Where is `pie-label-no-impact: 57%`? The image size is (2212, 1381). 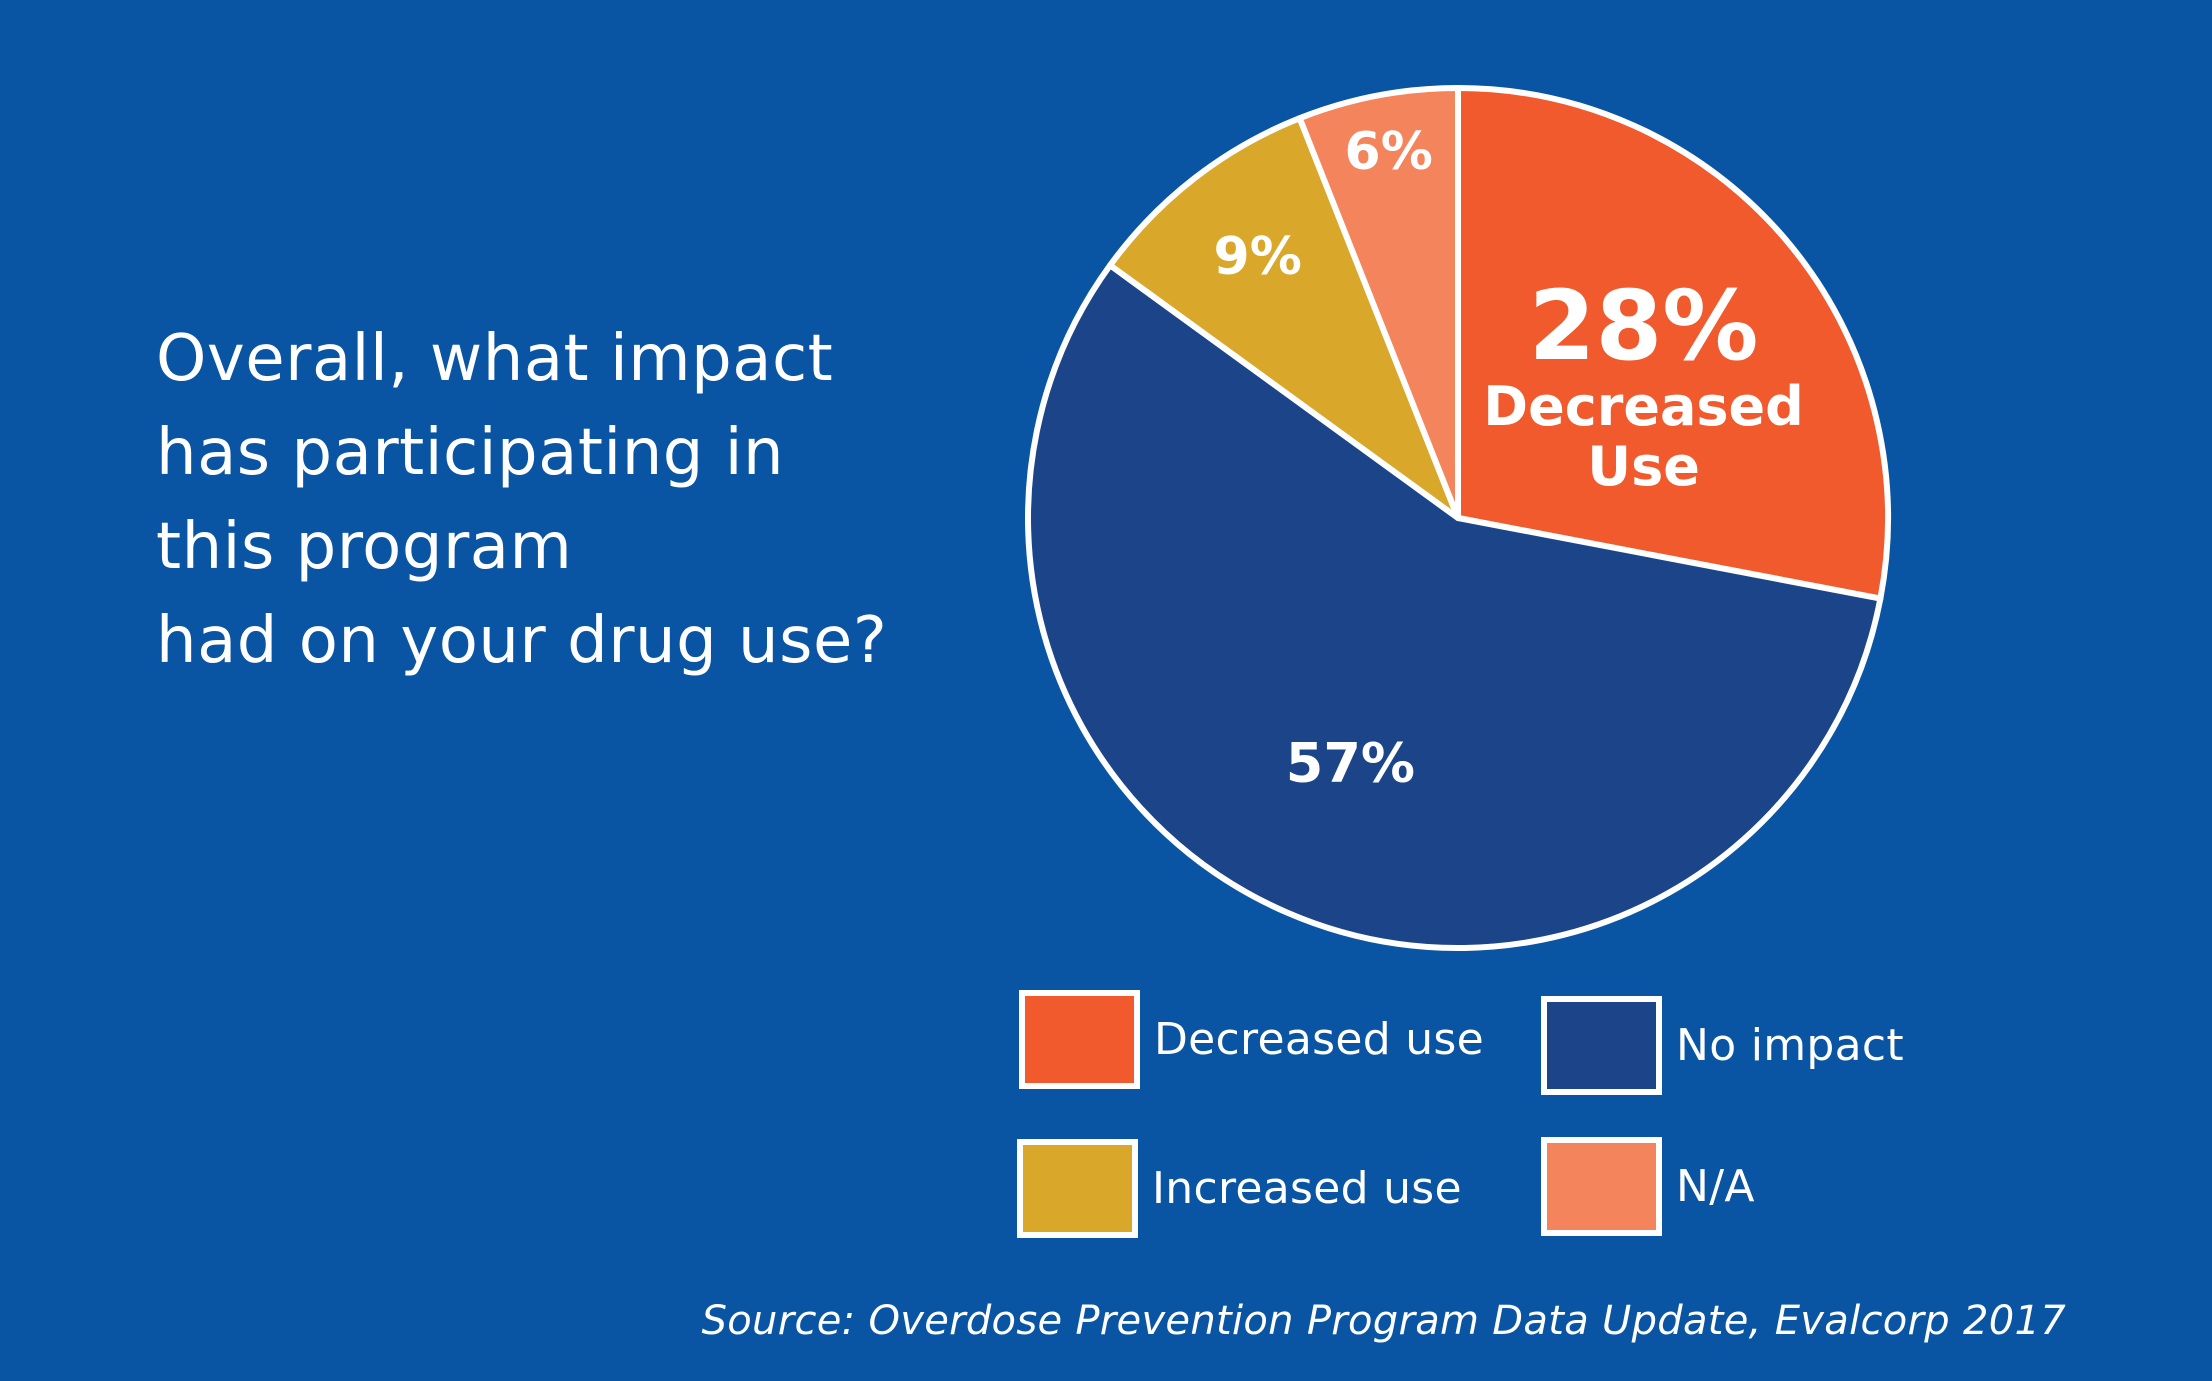
pie-label-no-impact: 57% is located at coordinates (1350, 762).